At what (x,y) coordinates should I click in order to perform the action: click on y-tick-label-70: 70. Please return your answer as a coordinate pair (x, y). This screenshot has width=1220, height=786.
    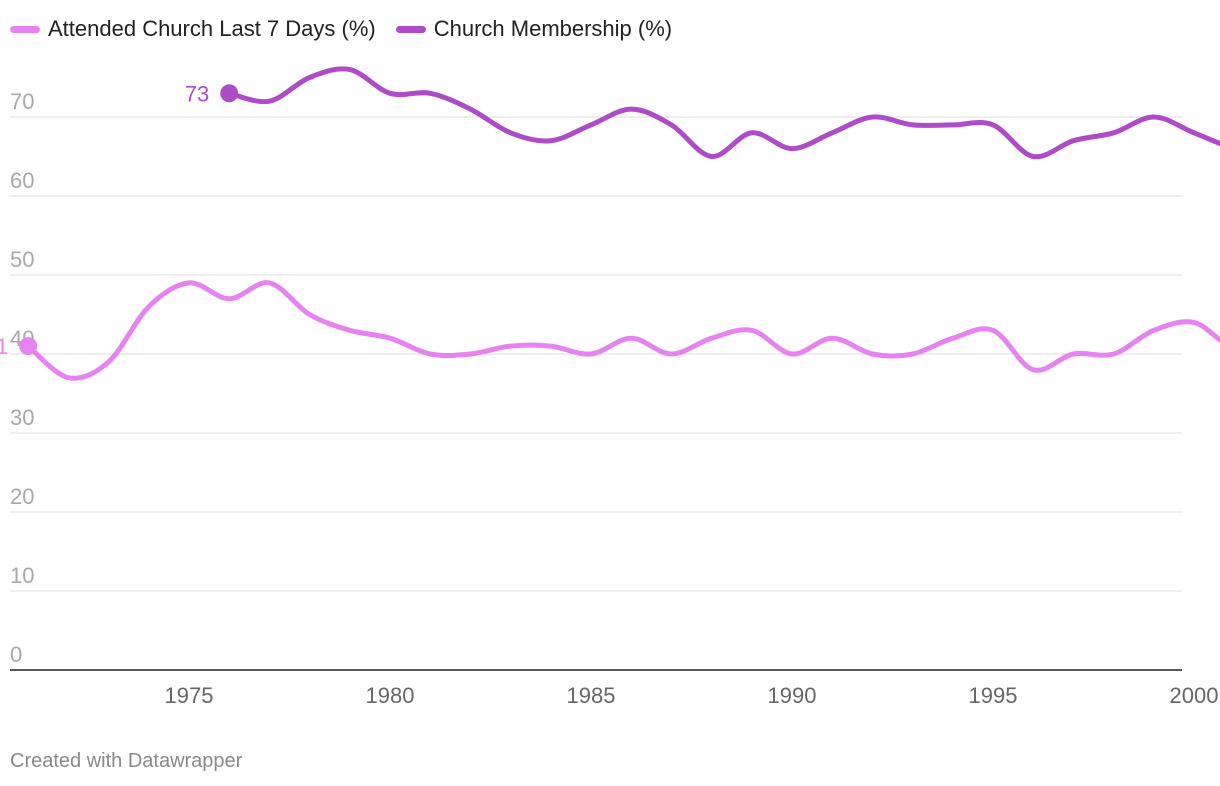
    Looking at the image, I should click on (22, 101).